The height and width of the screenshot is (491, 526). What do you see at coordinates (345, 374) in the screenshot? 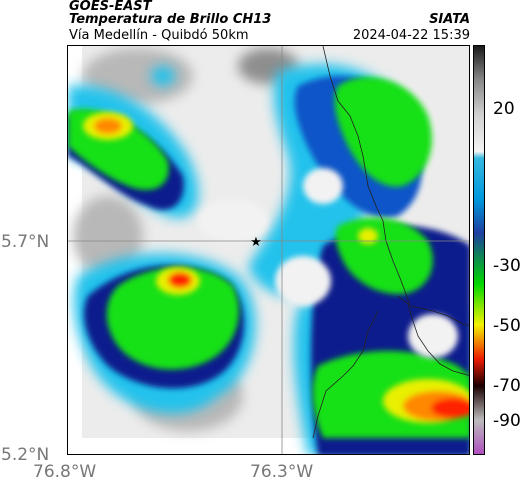
I see `river-line` at bounding box center [345, 374].